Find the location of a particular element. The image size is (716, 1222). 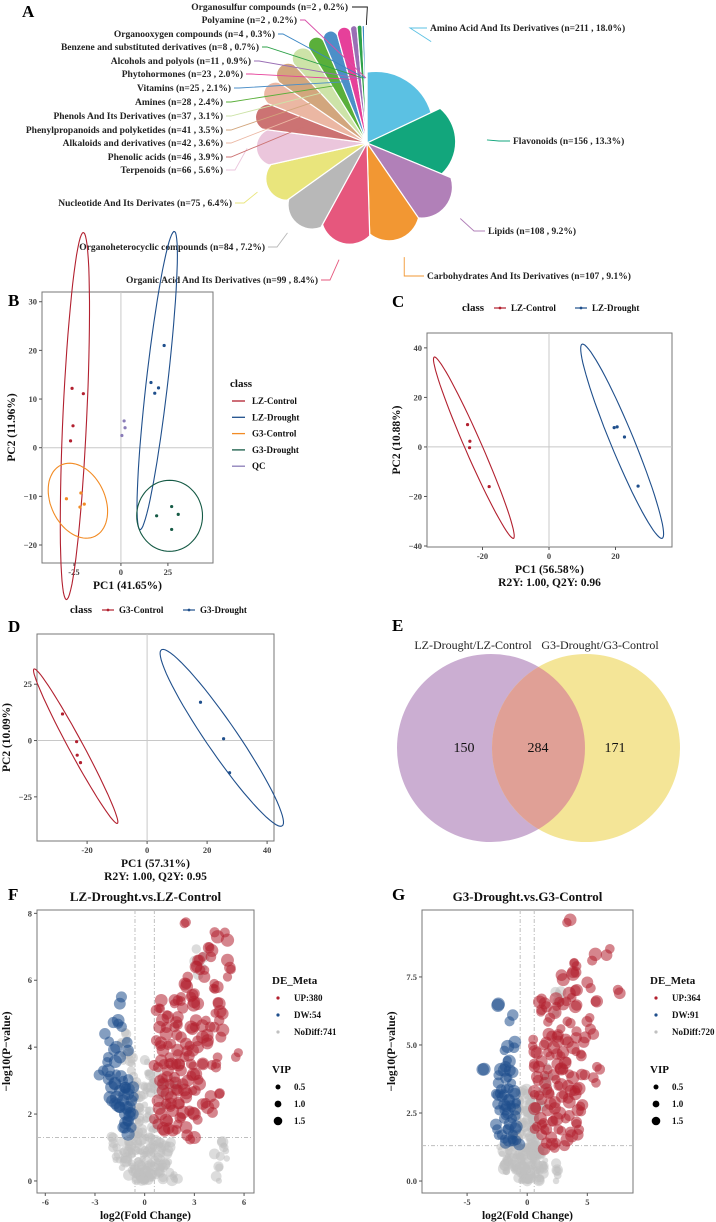

confidence-ellipse-lz-drought is located at coordinates (622, 441).